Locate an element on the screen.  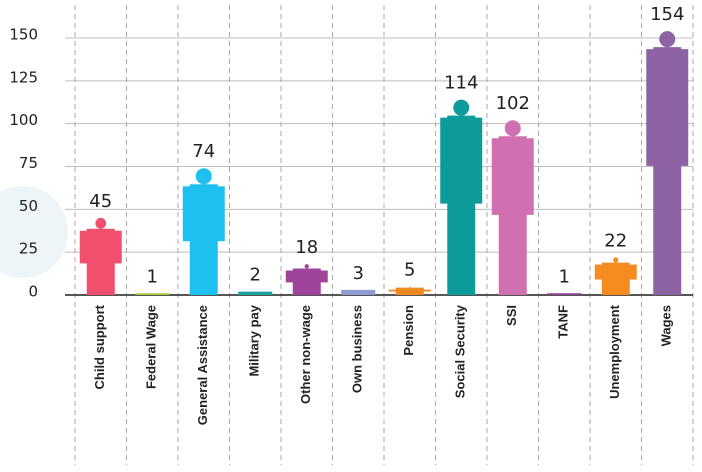
value-label: 22 is located at coordinates (615, 240).